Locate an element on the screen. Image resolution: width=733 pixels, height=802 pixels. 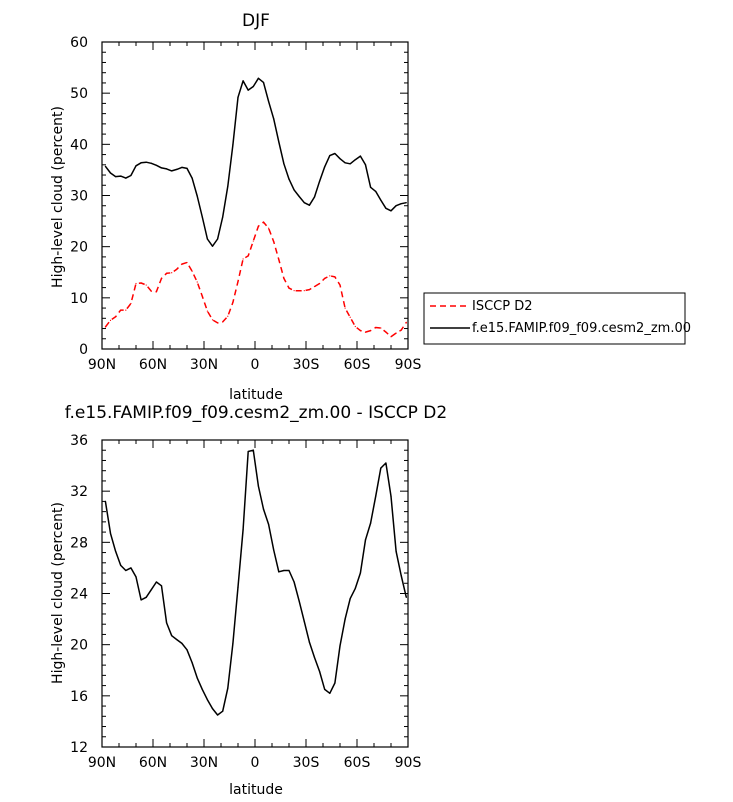
legend-label-cesm2: f.e15.FAMIP.f09_f09.cesm2_zm.00 is located at coordinates (581, 328).